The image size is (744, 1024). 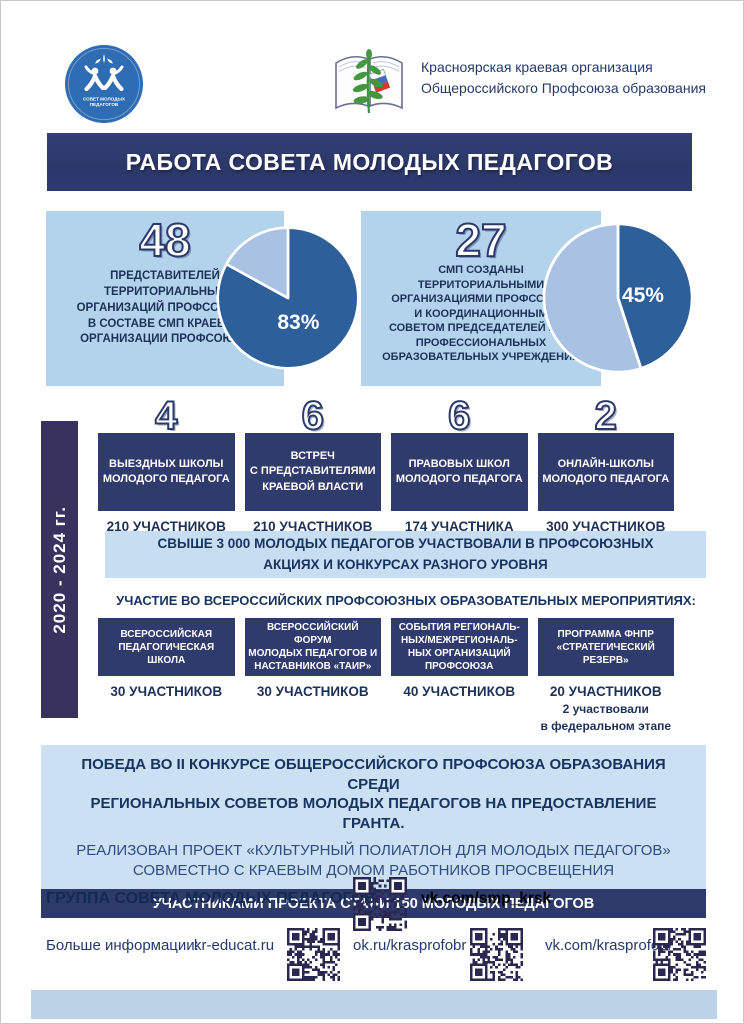 What do you see at coordinates (104, 104) in the screenshot?
I see `svg-text: ПЕДАГОГОВ` at bounding box center [104, 104].